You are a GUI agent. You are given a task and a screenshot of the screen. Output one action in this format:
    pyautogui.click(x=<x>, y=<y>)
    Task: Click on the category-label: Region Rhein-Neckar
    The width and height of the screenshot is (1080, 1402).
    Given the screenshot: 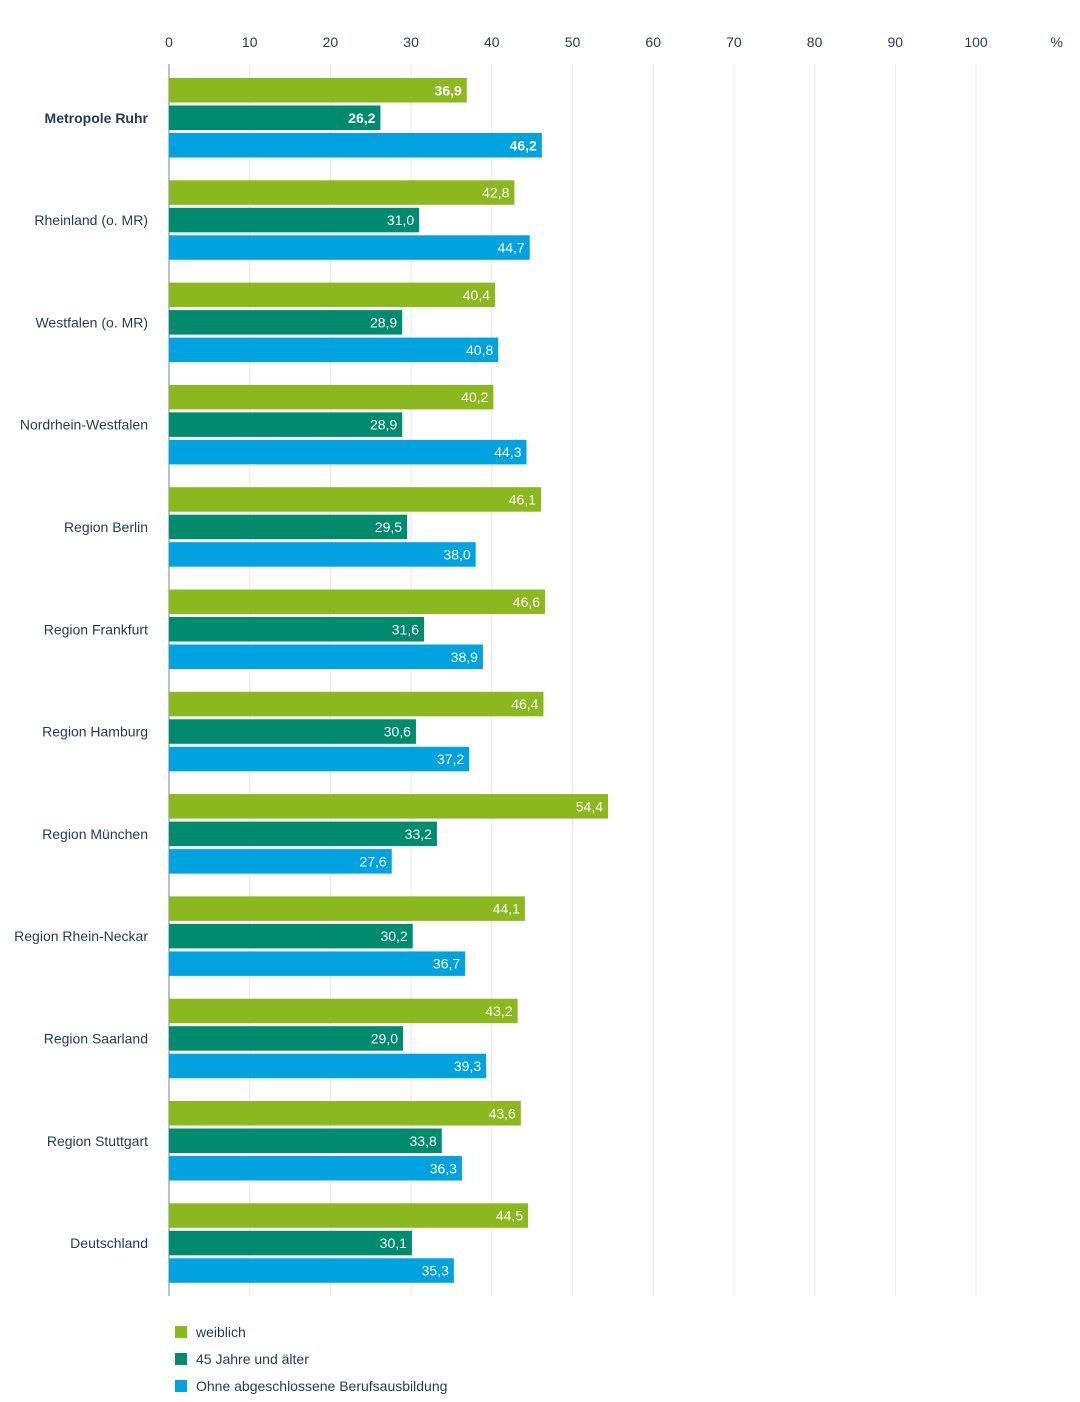 What is the action you would take?
    pyautogui.click(x=81, y=936)
    